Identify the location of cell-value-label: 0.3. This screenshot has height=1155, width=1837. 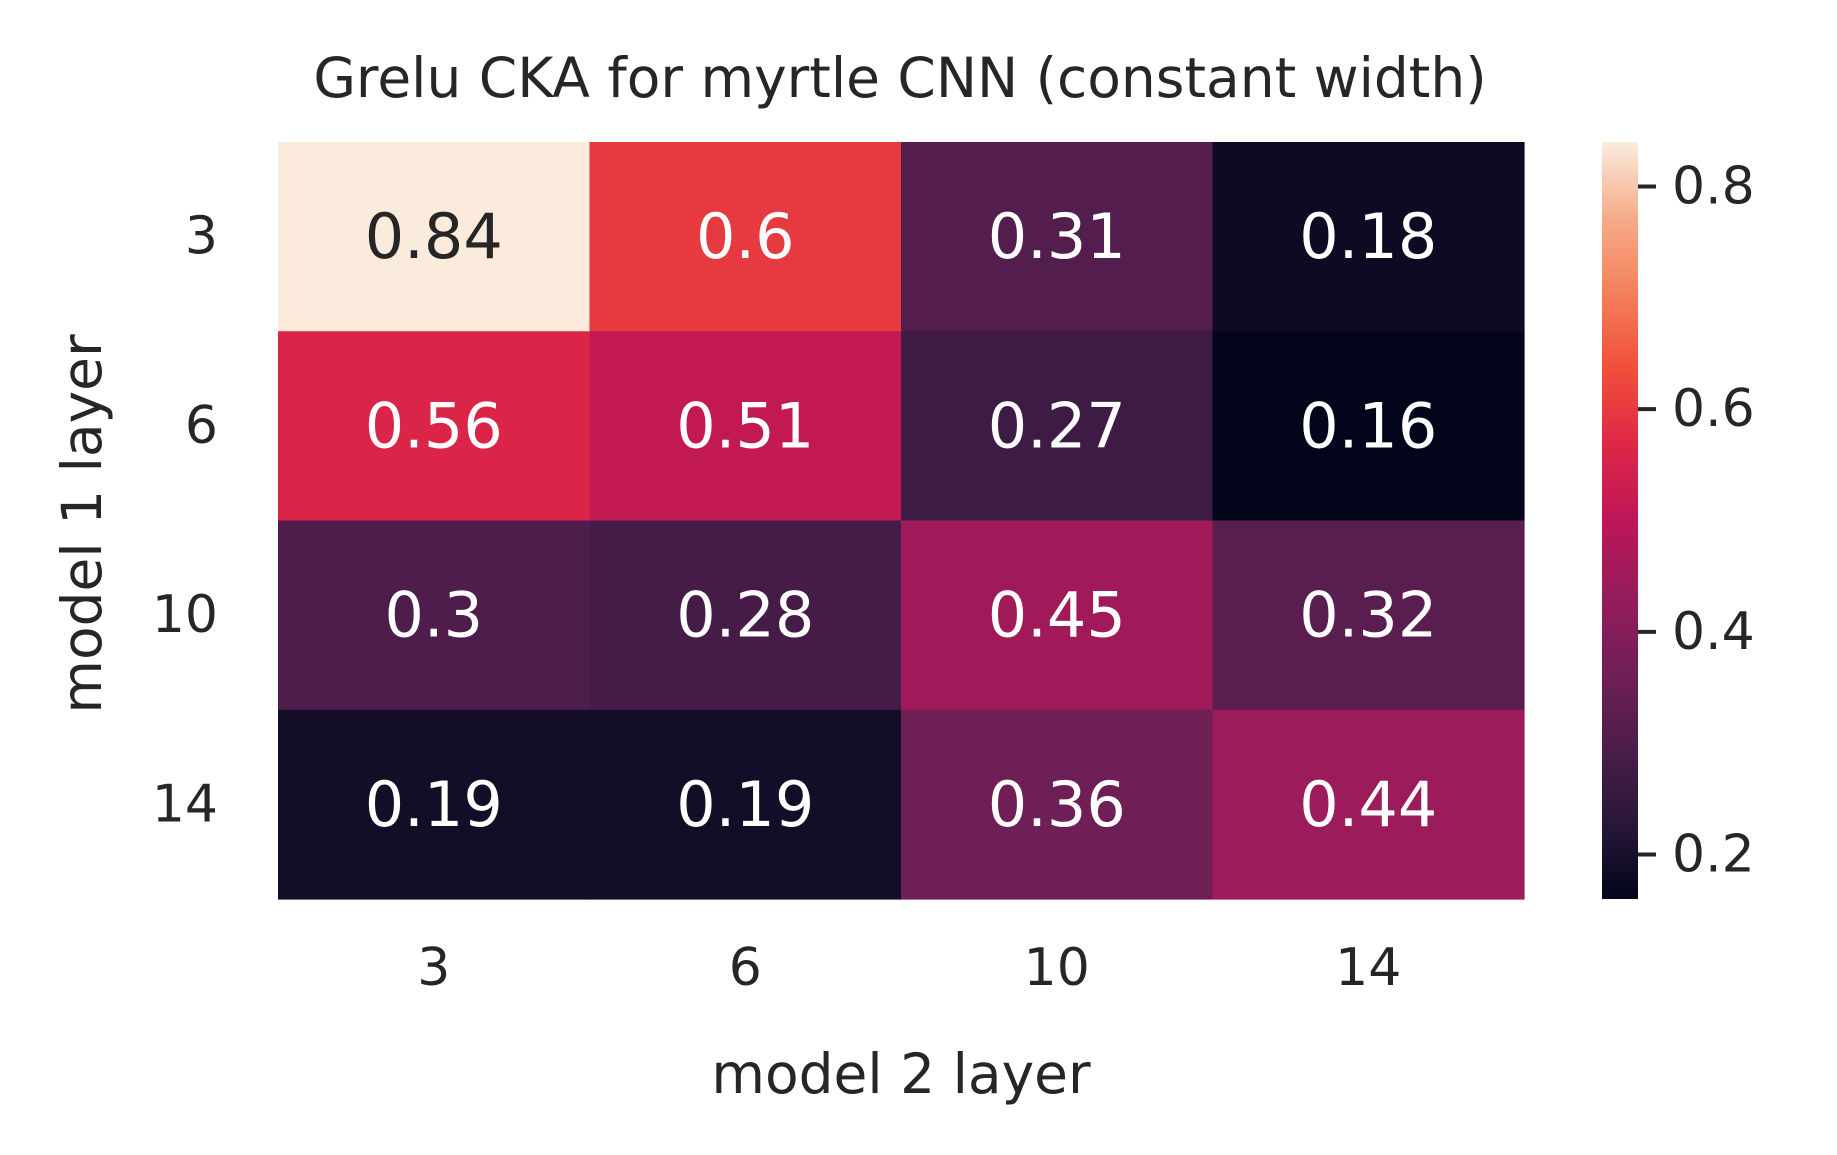
(433, 615).